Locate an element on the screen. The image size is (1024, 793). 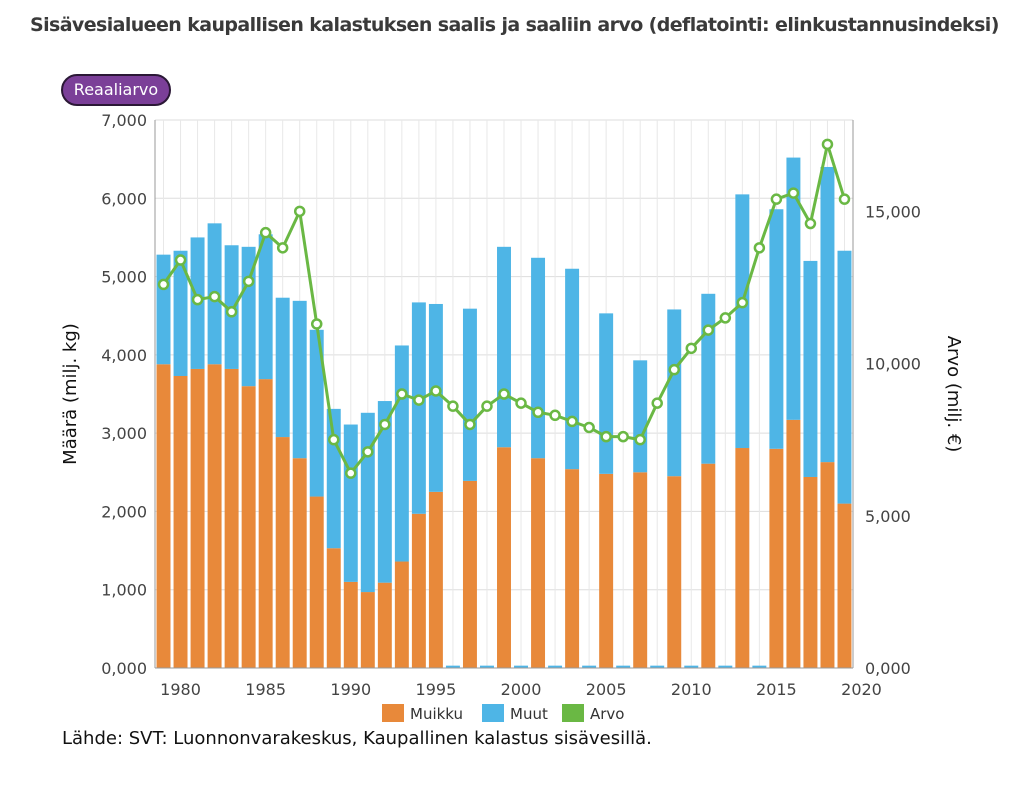
y-tick-label: 3,000 is located at coordinates (124, 433).